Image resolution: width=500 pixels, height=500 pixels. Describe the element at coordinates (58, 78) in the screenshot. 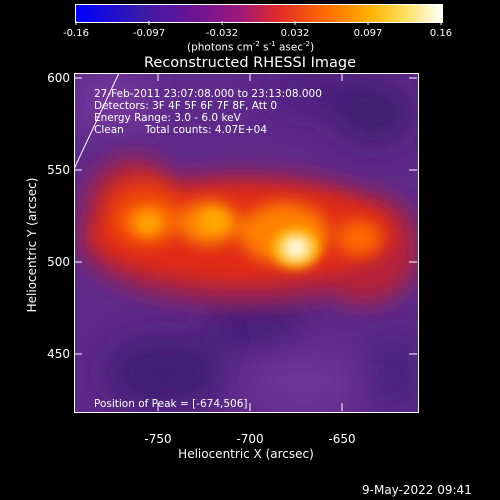

I see `y-tick-label: 600` at that location.